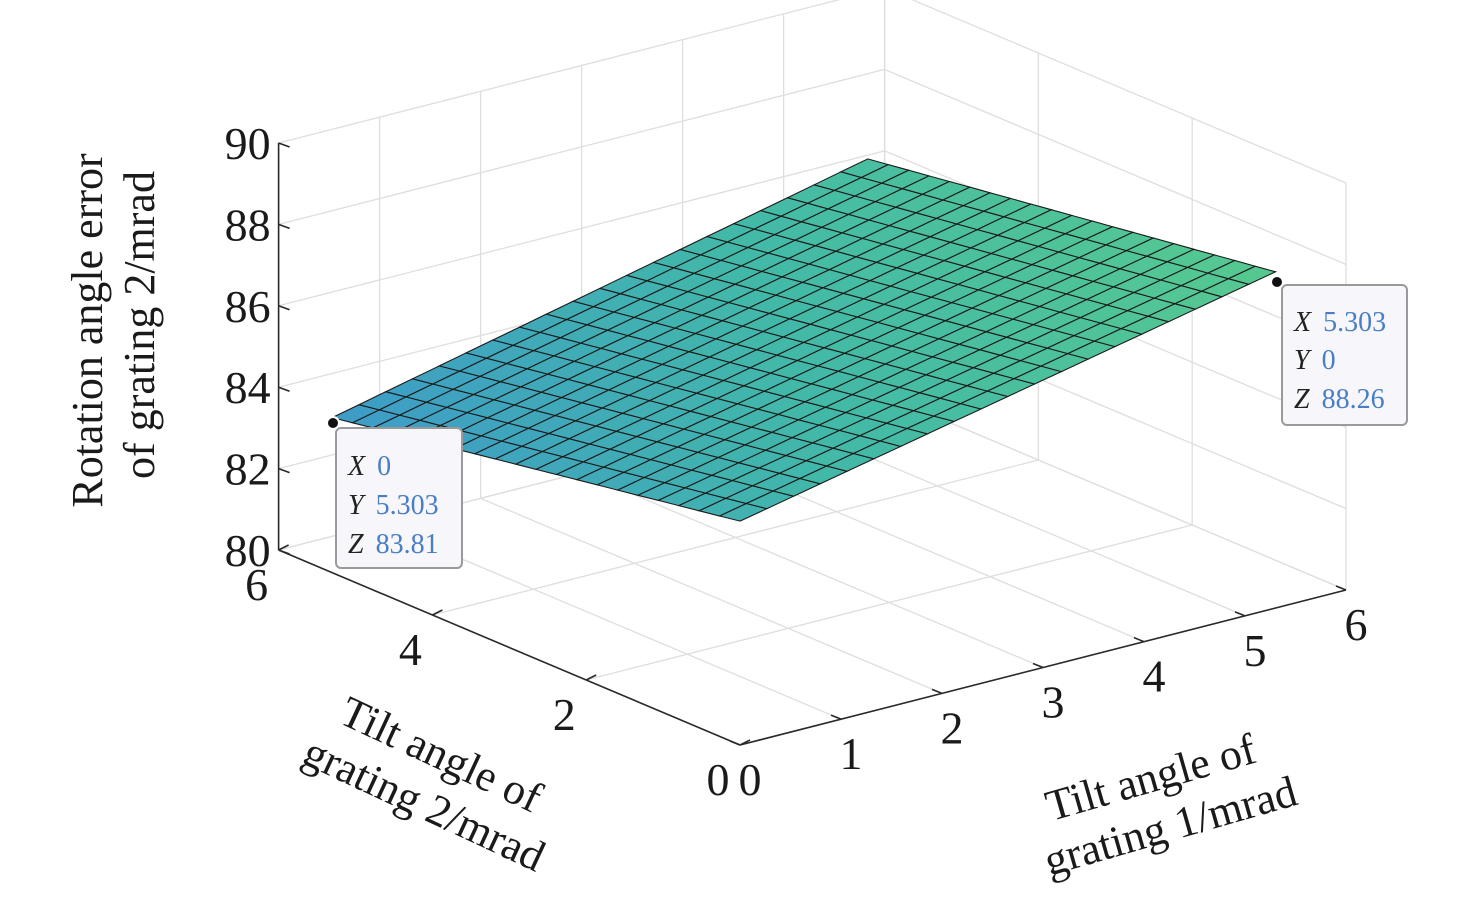 Image resolution: width=1476 pixels, height=915 pixels. Describe the element at coordinates (435, 781) in the screenshot. I see `y-axis-label: Tilt angle of grating 2/mrad` at that location.